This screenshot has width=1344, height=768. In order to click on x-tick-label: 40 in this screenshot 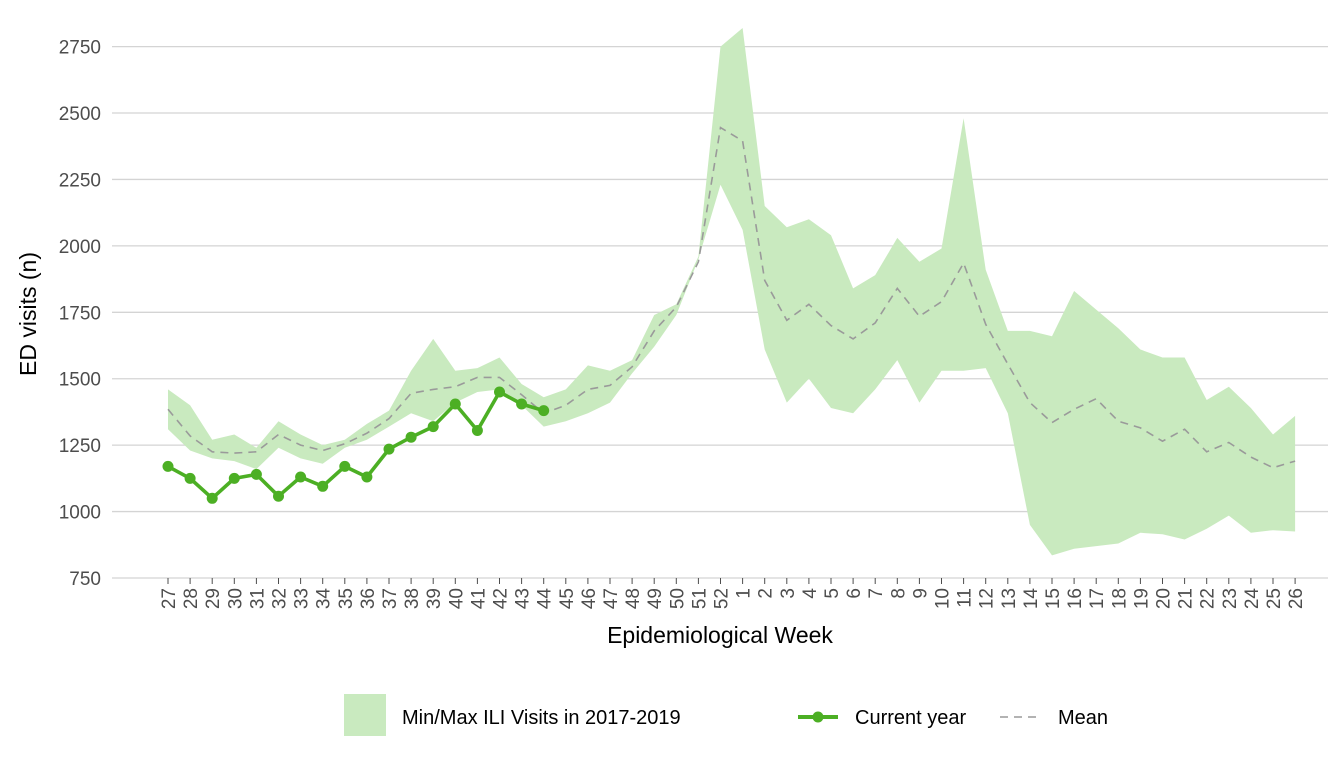, I will do `click(456, 598)`.